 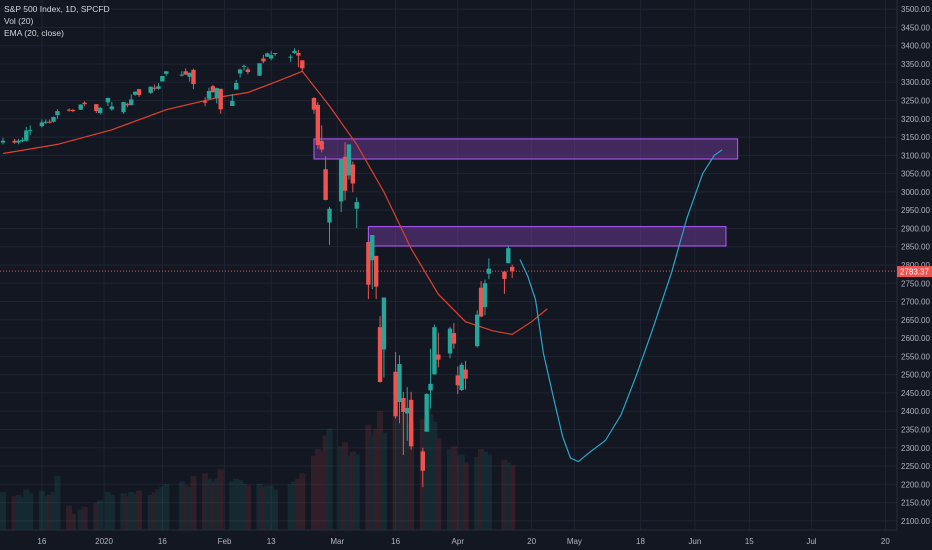 What do you see at coordinates (915, 155) in the screenshot?
I see `price-tick-label: 3100.00` at bounding box center [915, 155].